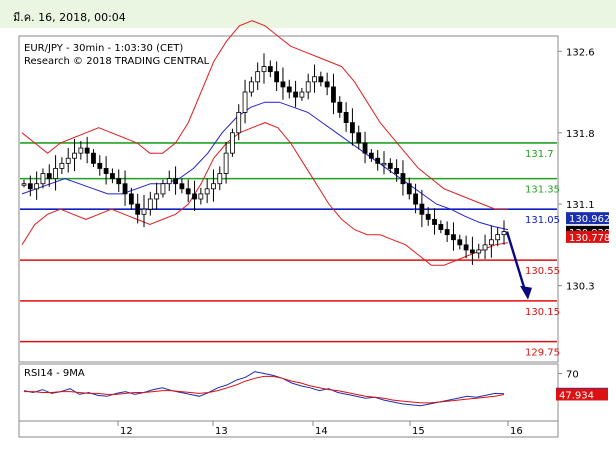 The width and height of the screenshot is (616, 449). Describe the element at coordinates (69, 17) in the screenshot. I see `header-date: มี.ค. 16, 2018, 00:04` at that location.